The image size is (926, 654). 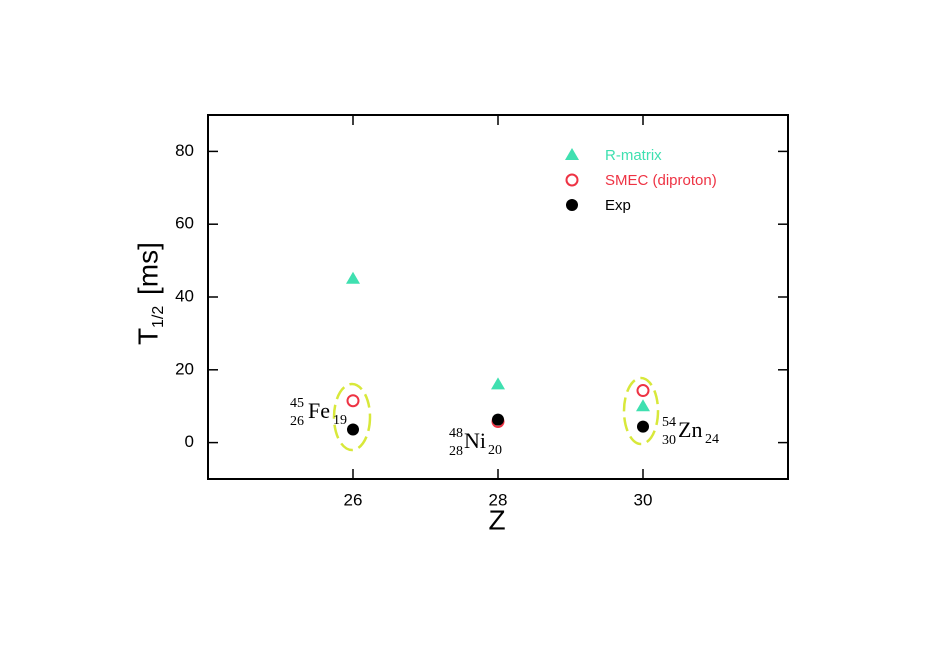 What do you see at coordinates (184, 223) in the screenshot?
I see `y-tick-label: 60` at bounding box center [184, 223].